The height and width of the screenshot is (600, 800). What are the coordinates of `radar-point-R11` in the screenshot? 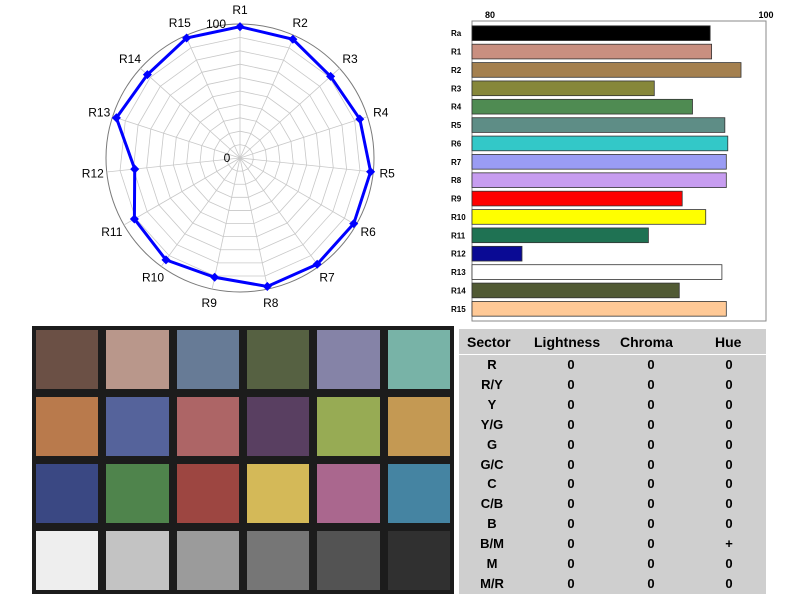 It's located at (134, 219).